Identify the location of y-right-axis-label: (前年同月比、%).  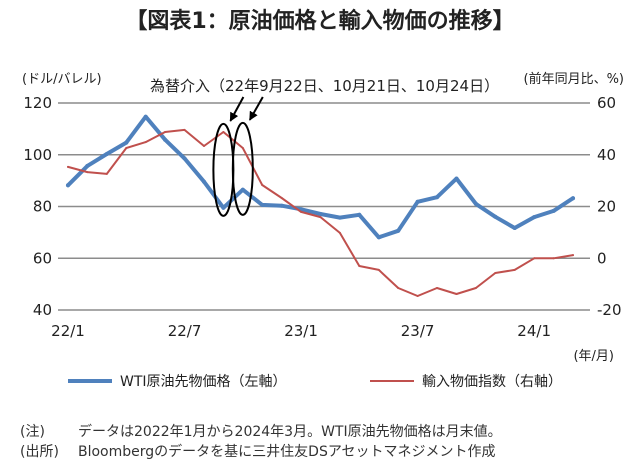
(574, 79).